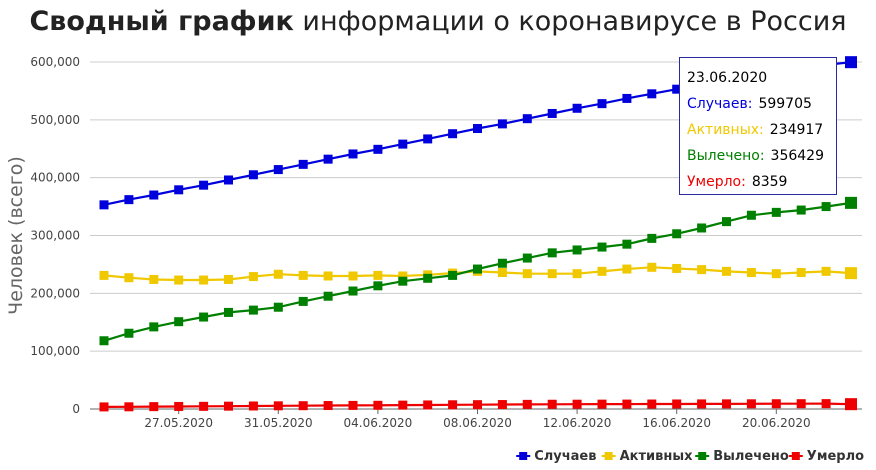 This screenshot has height=470, width=876. What do you see at coordinates (76, 409) in the screenshot?
I see `y-tick-label: 0` at bounding box center [76, 409].